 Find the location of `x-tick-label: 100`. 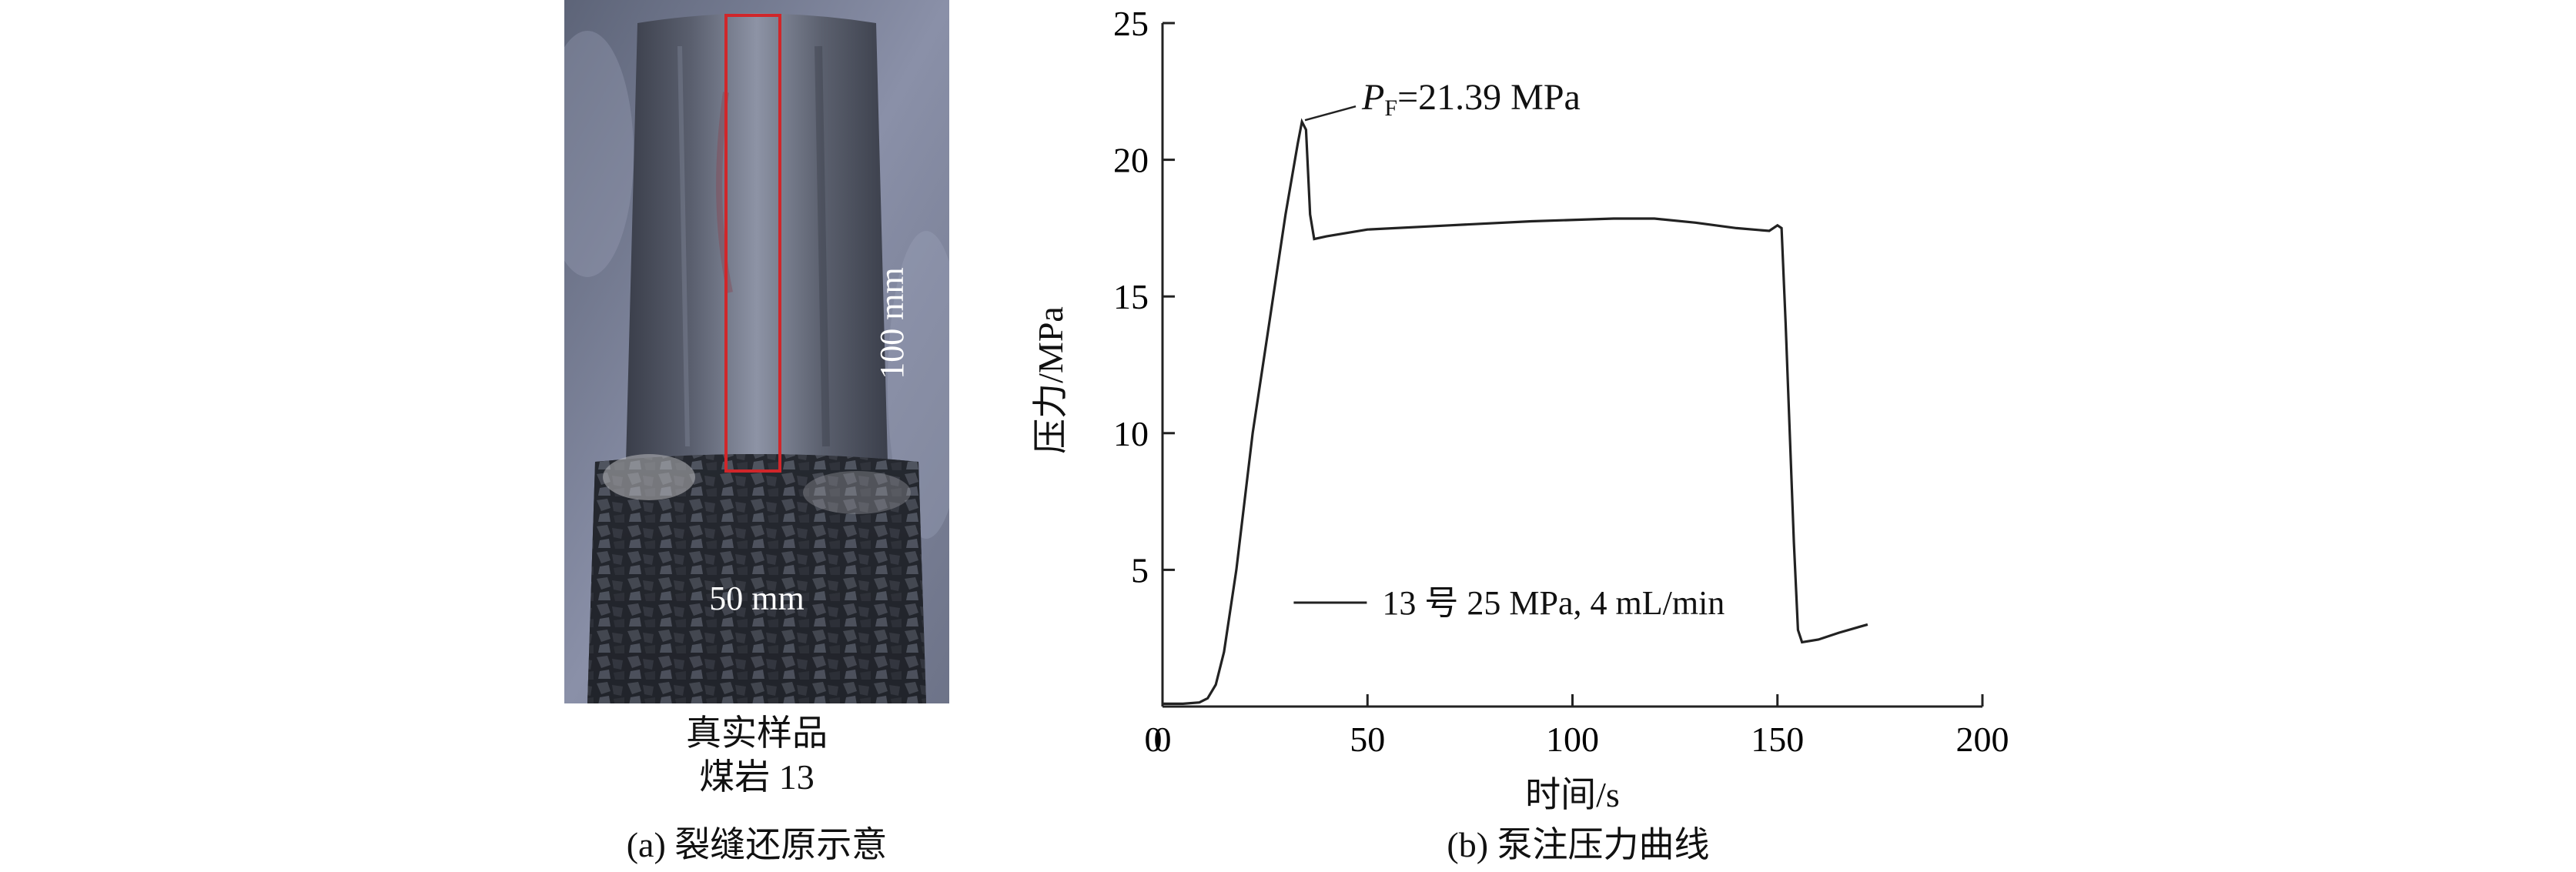

x-tick-label: 100 is located at coordinates (1573, 739).